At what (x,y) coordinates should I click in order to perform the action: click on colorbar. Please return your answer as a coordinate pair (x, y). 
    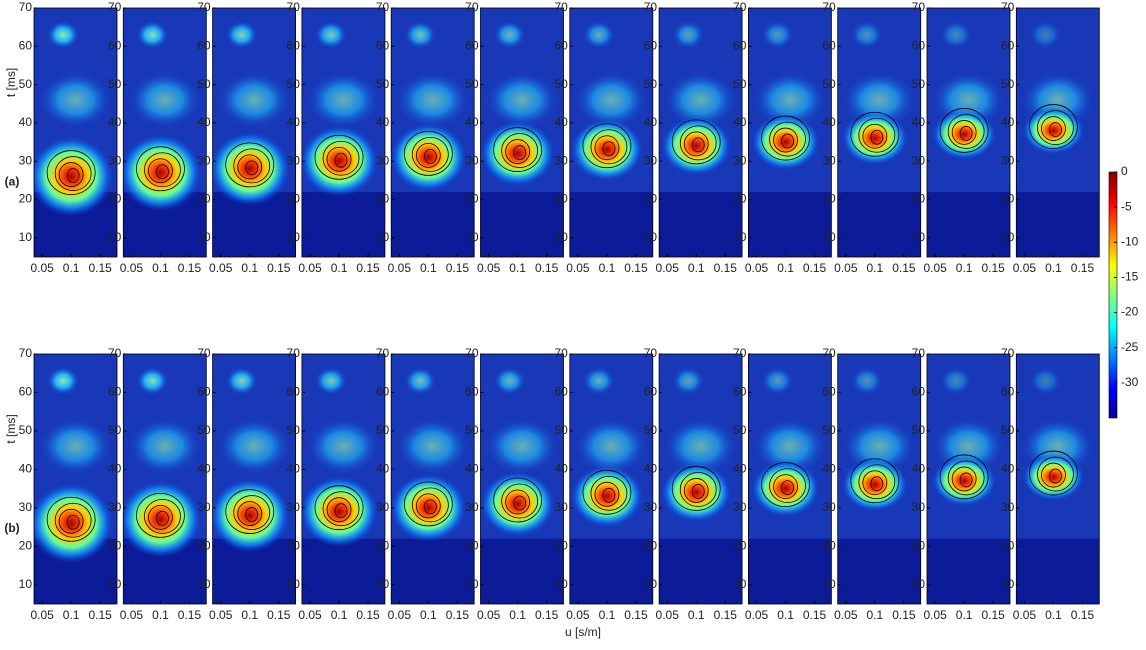
    Looking at the image, I should click on (1113, 295).